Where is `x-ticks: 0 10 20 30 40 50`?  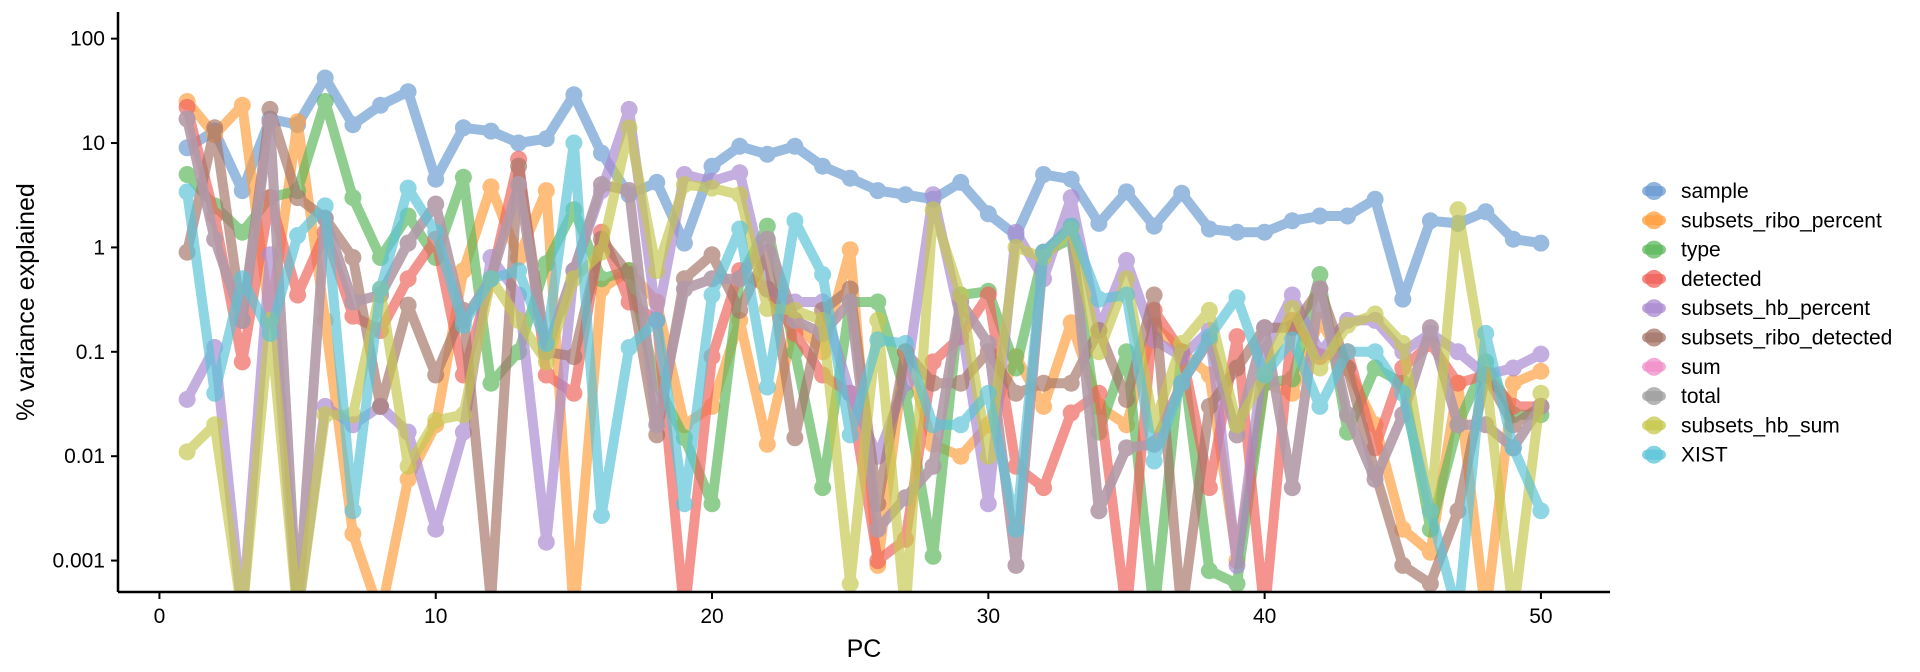
x-ticks: 0 10 20 30 40 50 is located at coordinates (853, 610).